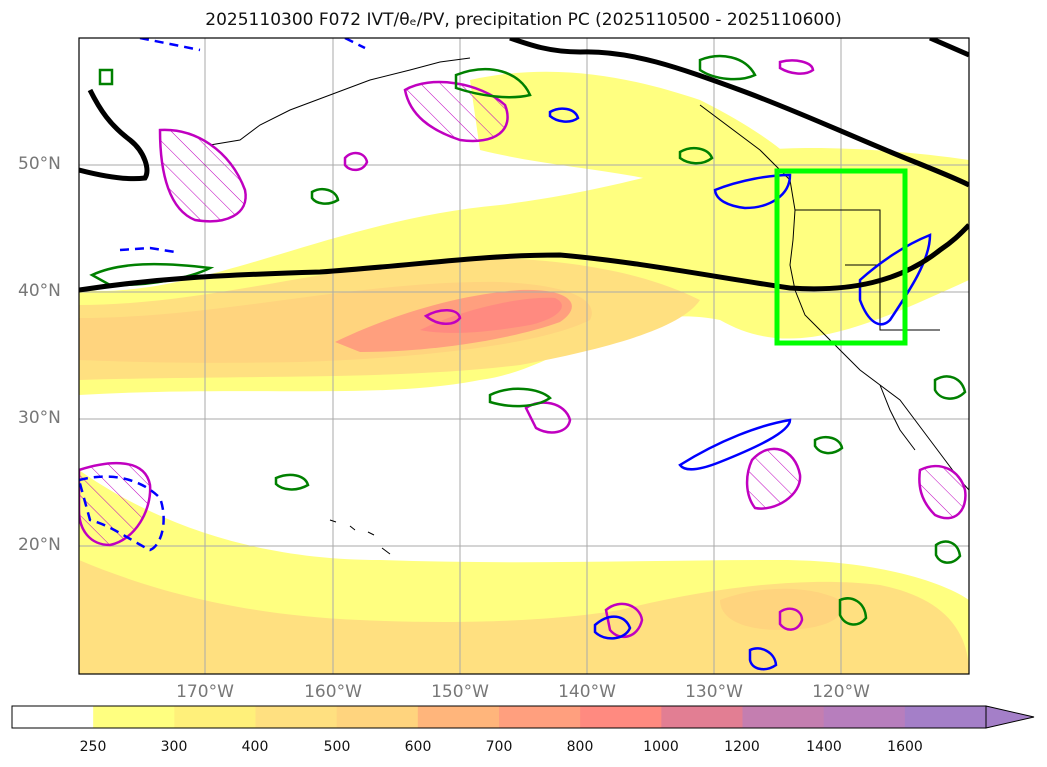  I want to click on colorbar-tick: 1000, so click(661, 747).